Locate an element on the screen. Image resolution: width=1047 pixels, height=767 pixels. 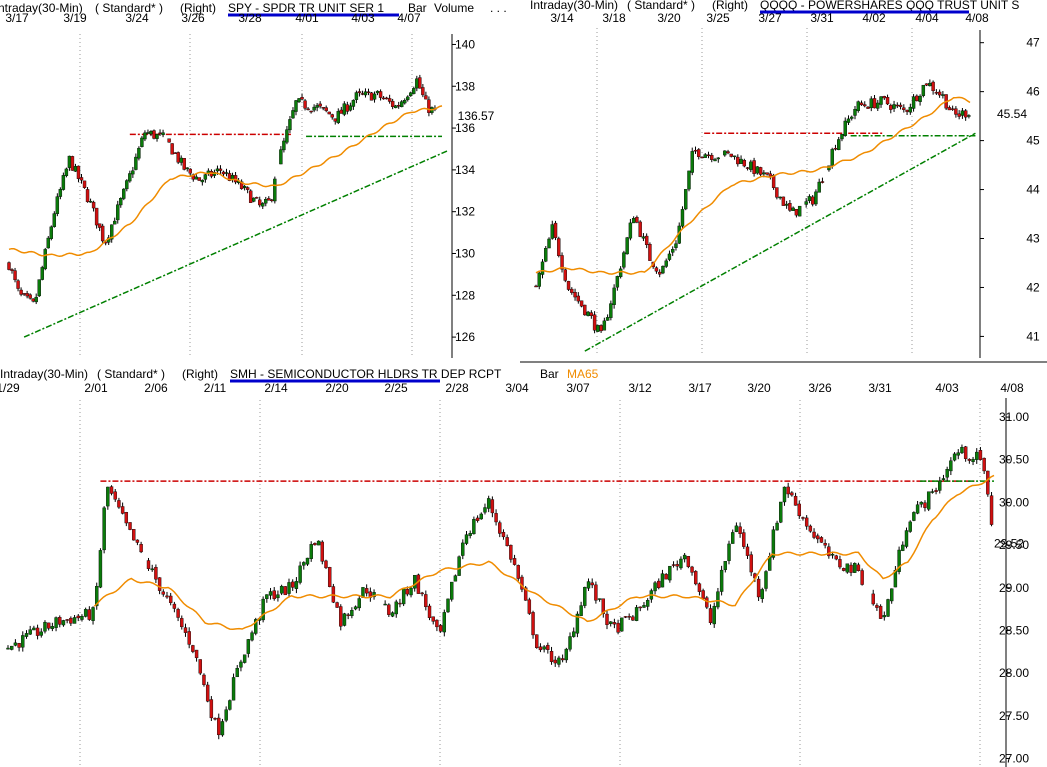
qqq-x-axis: 3/14 3/18 3/20 3/25 3/27 3/31 4/02 4/04 4/08 is located at coordinates (769, 18).